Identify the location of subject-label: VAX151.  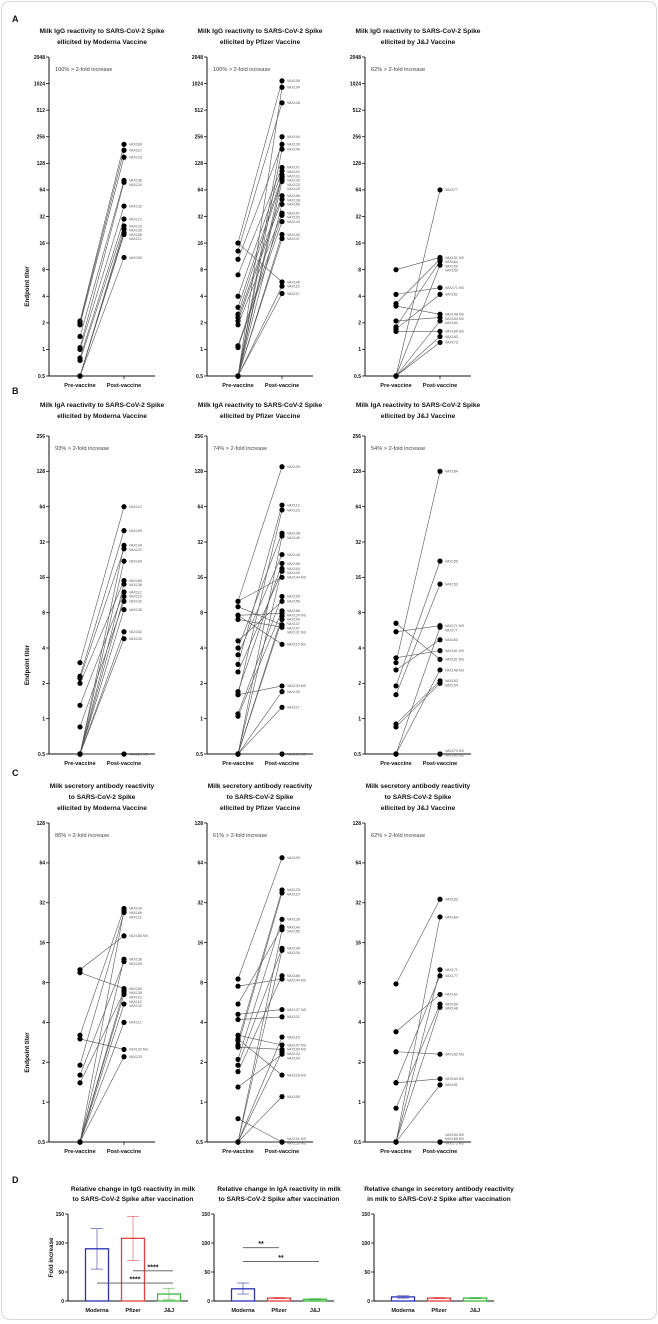
(451, 1085).